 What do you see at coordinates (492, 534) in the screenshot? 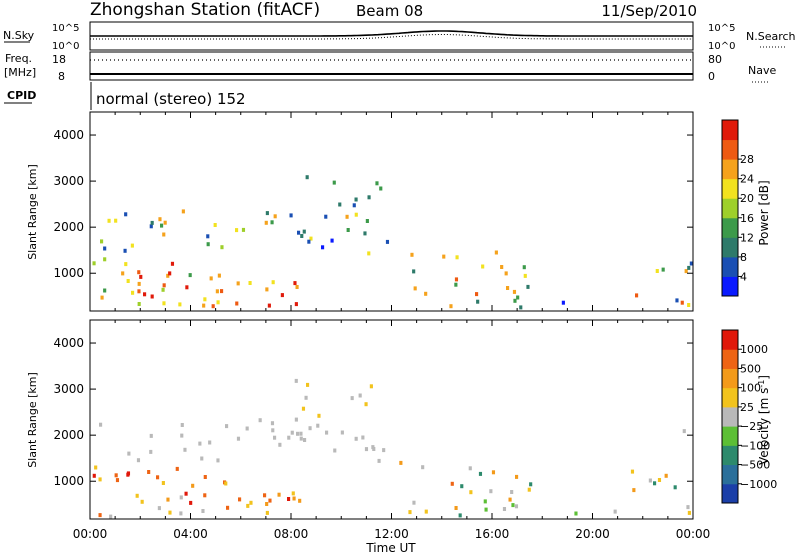
I see `xtick-label: 16:00` at bounding box center [492, 534].